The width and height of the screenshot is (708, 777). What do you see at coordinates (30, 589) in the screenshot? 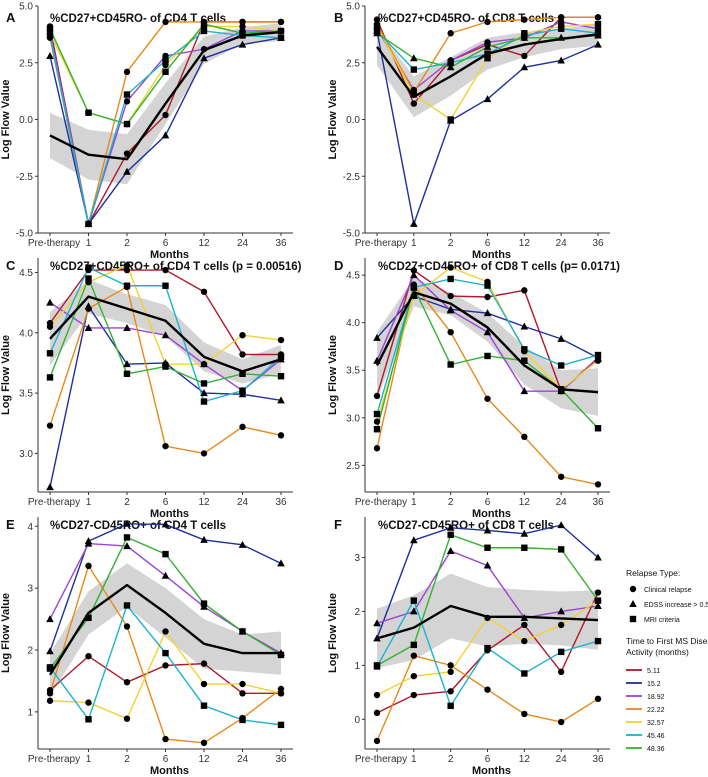
I see `y-tick-label: 3` at bounding box center [30, 589].